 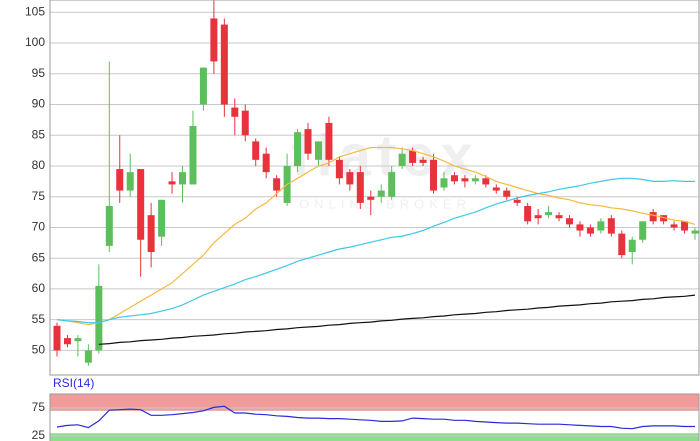 I want to click on y-tick-label: 65, so click(x=39, y=257).